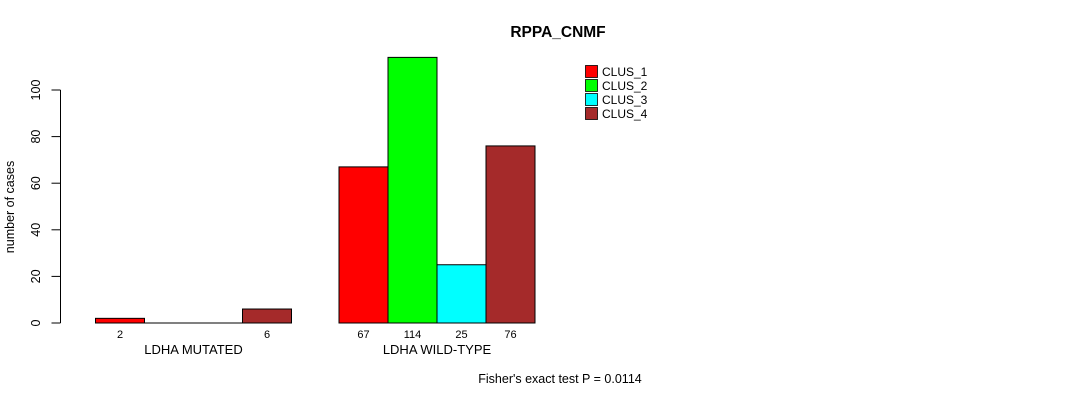  Describe the element at coordinates (363, 335) in the screenshot. I see `bar-value-label: 67` at that location.